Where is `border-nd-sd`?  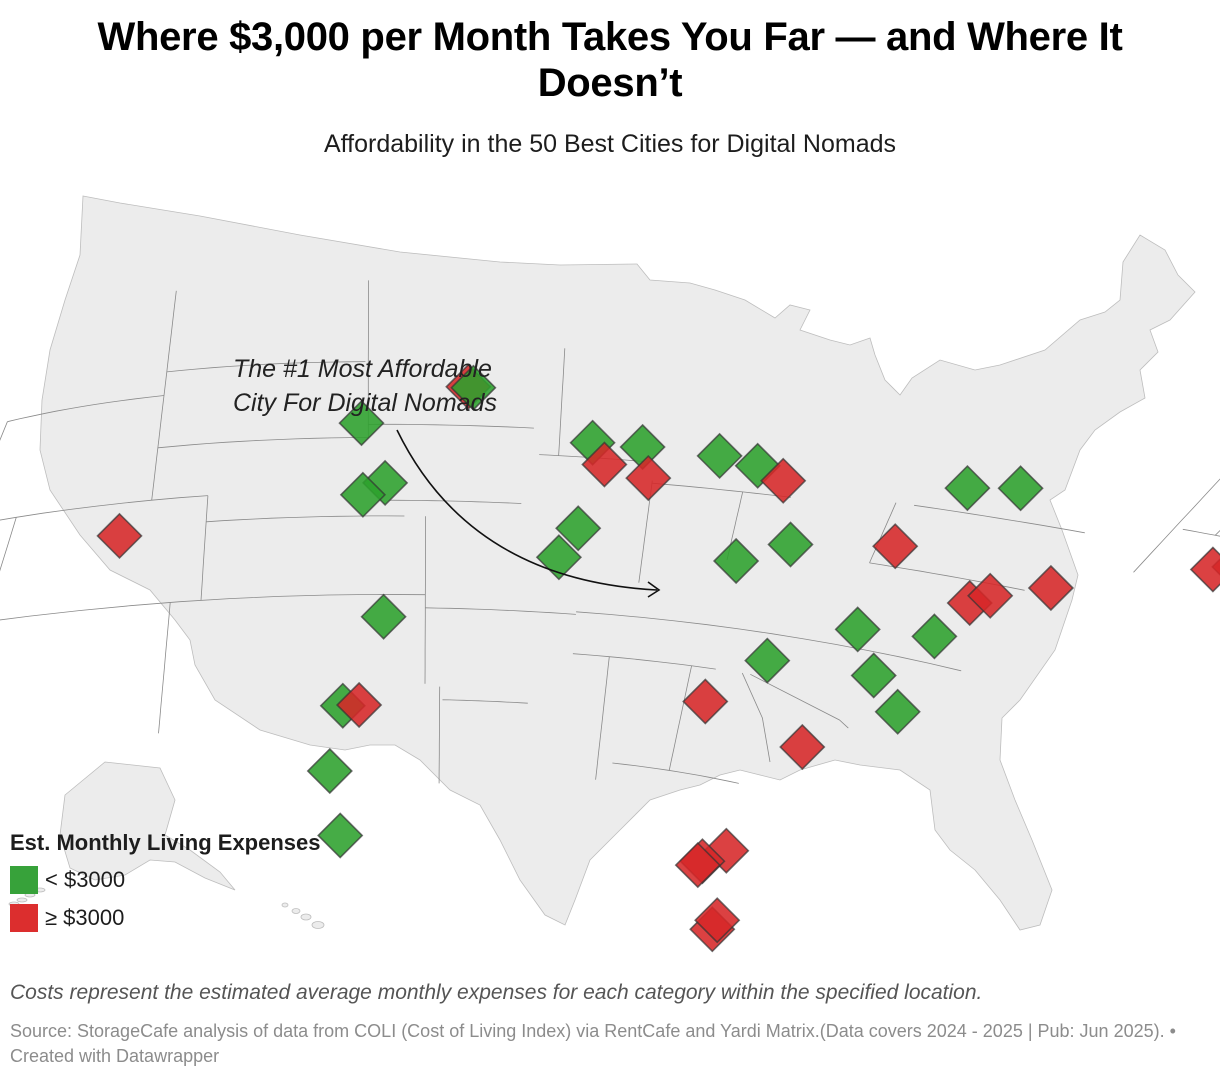
border-nd-sd is located at coordinates (266, 367).